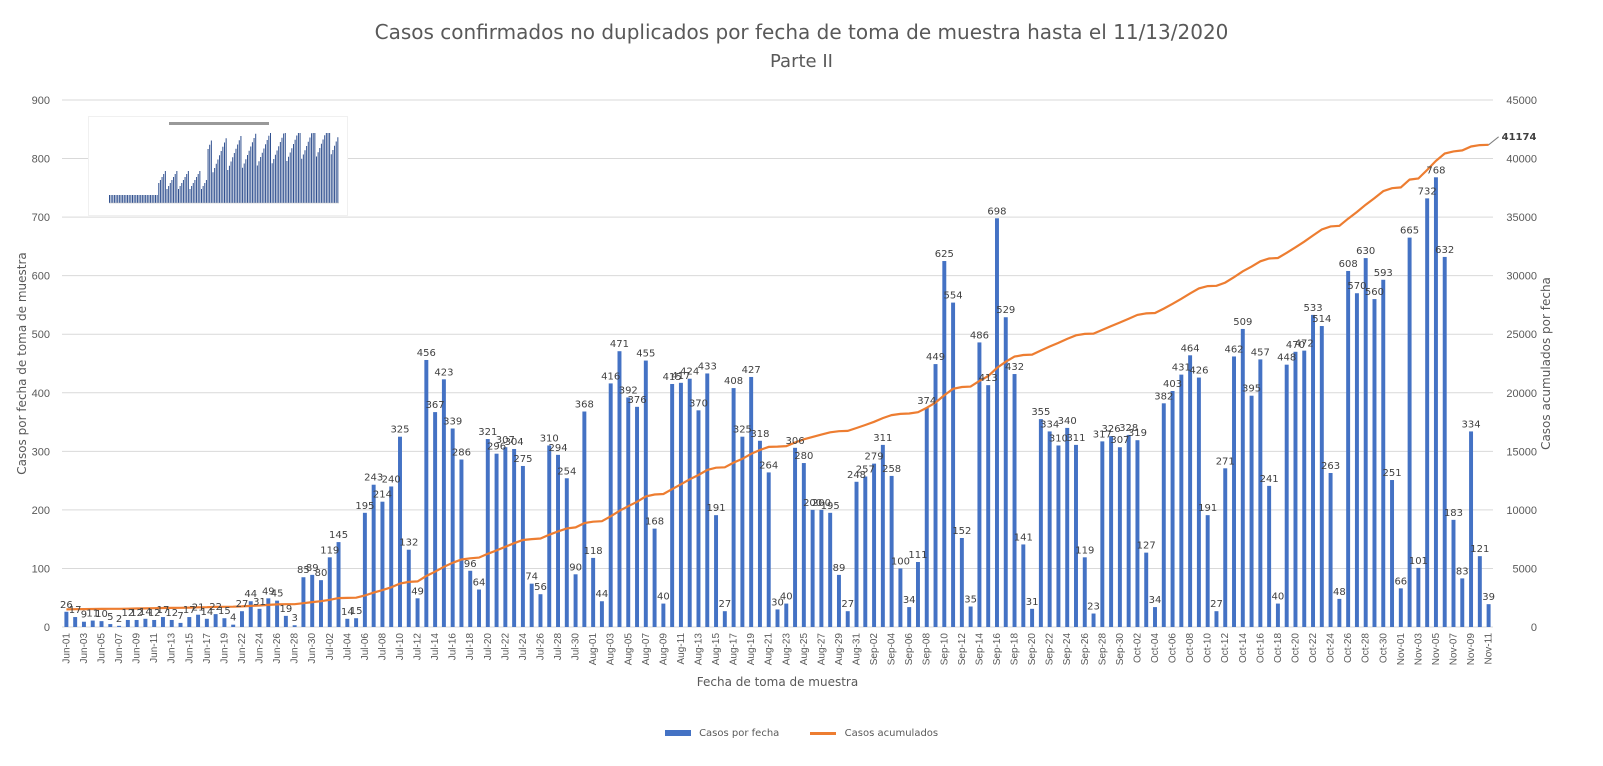  What do you see at coordinates (303, 570) in the screenshot?
I see `bar-data-label: 85` at bounding box center [303, 570].